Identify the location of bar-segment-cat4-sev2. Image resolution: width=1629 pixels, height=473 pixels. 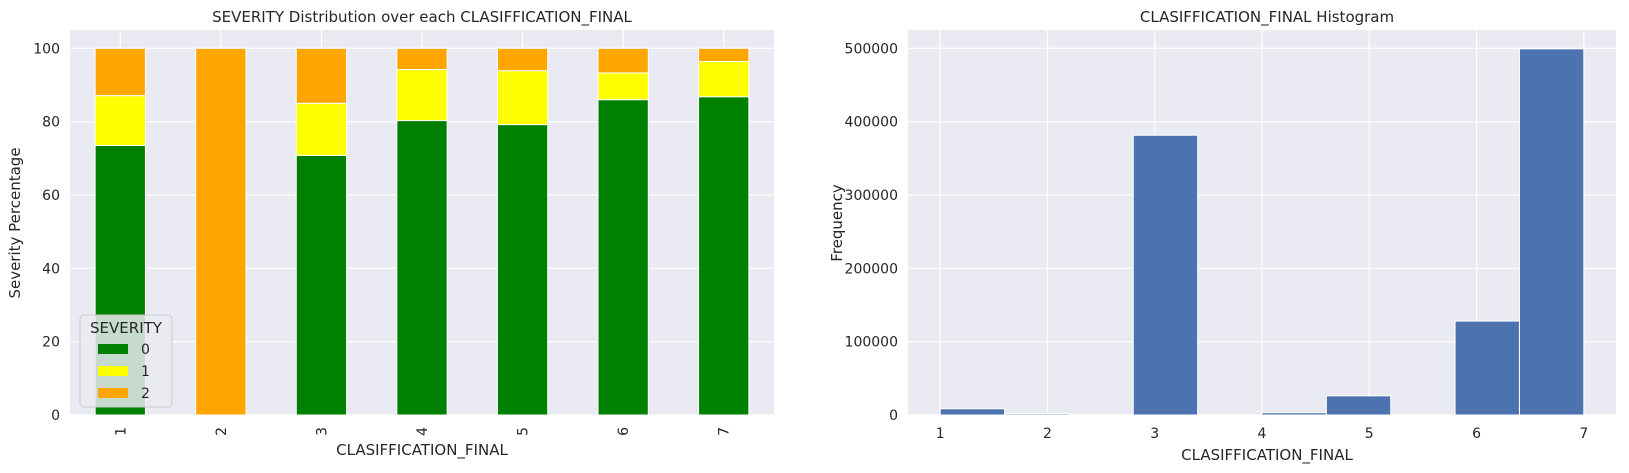
(422, 59).